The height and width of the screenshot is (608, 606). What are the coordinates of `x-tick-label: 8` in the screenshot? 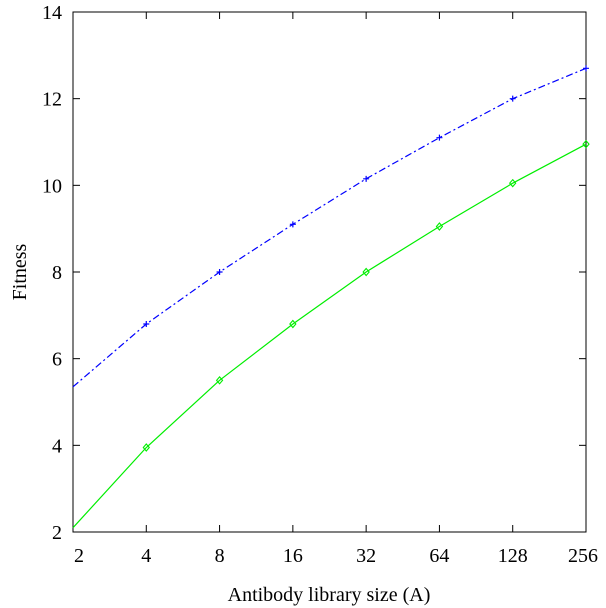 It's located at (220, 556).